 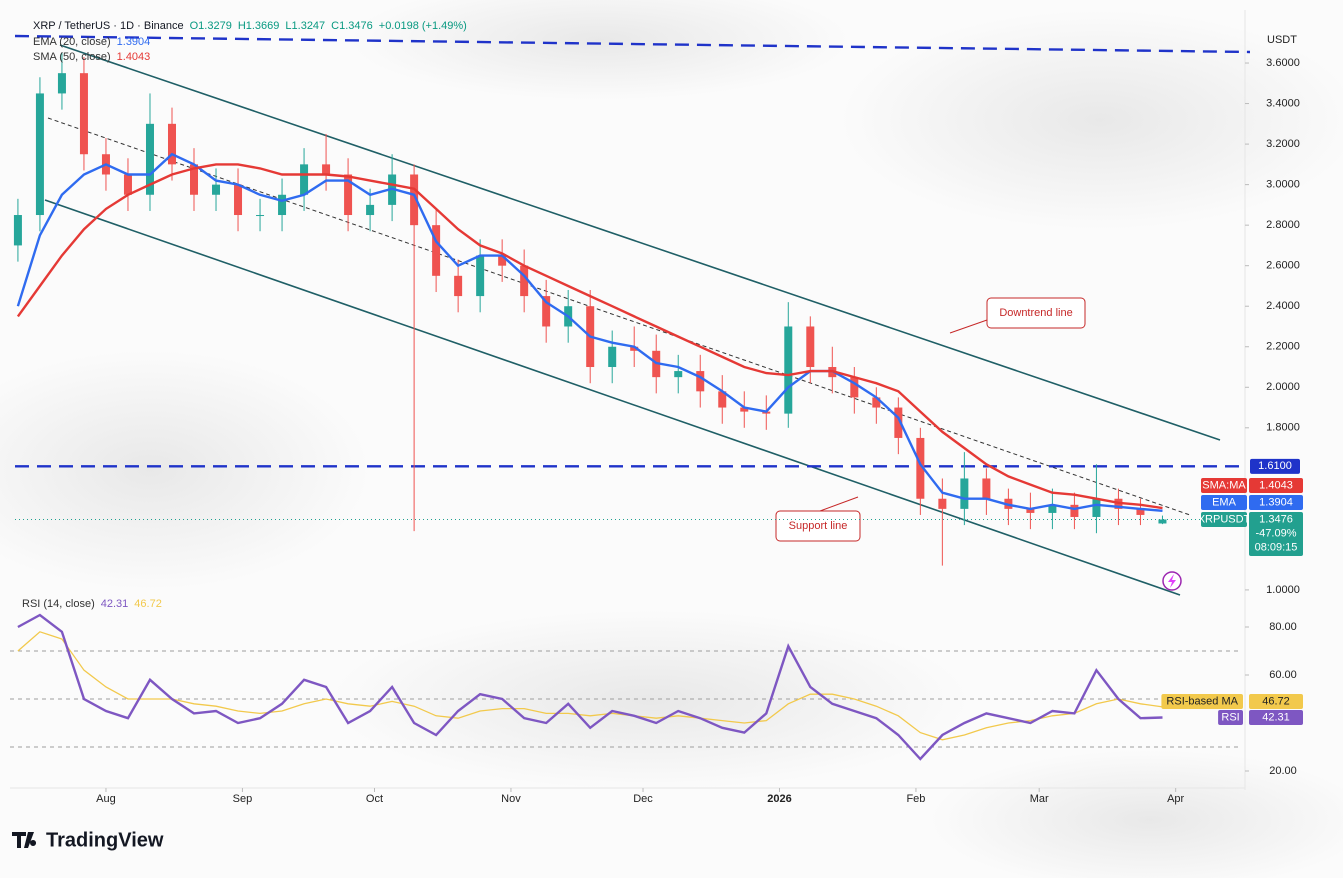 What do you see at coordinates (1276, 502) in the screenshot?
I see `price-tag-label: 1.3904` at bounding box center [1276, 502].